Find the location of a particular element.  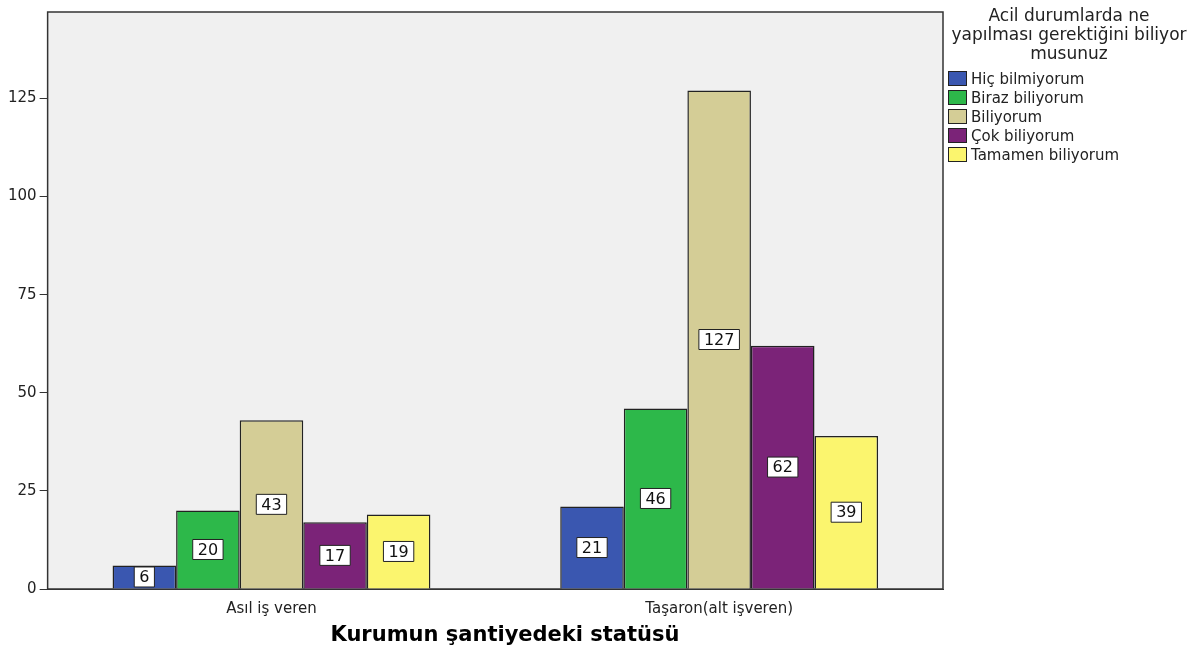

y-tick-label: 25 is located at coordinates (27, 489).